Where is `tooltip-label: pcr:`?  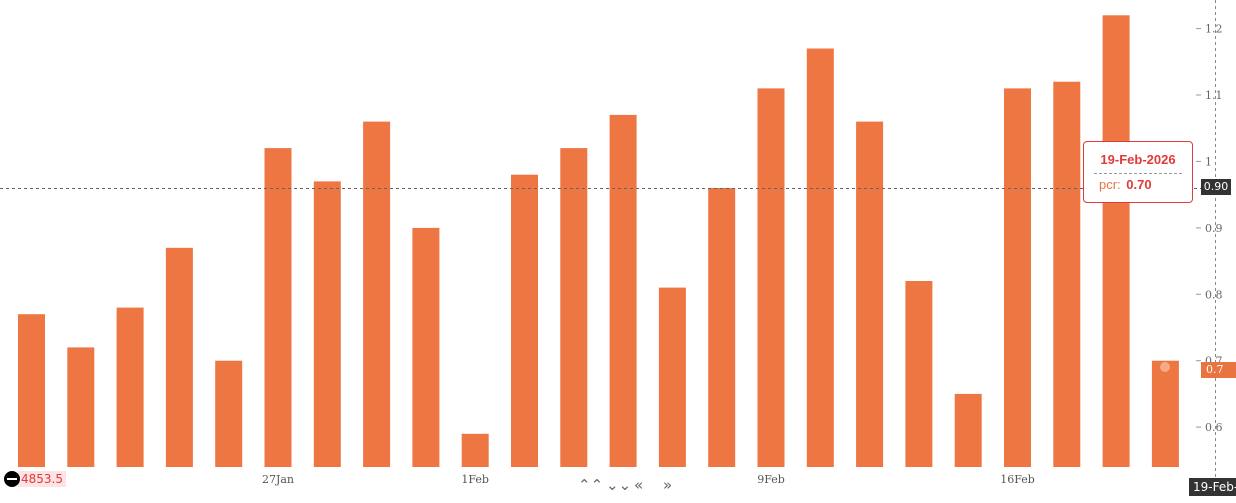
tooltip-label: pcr: is located at coordinates (1110, 184).